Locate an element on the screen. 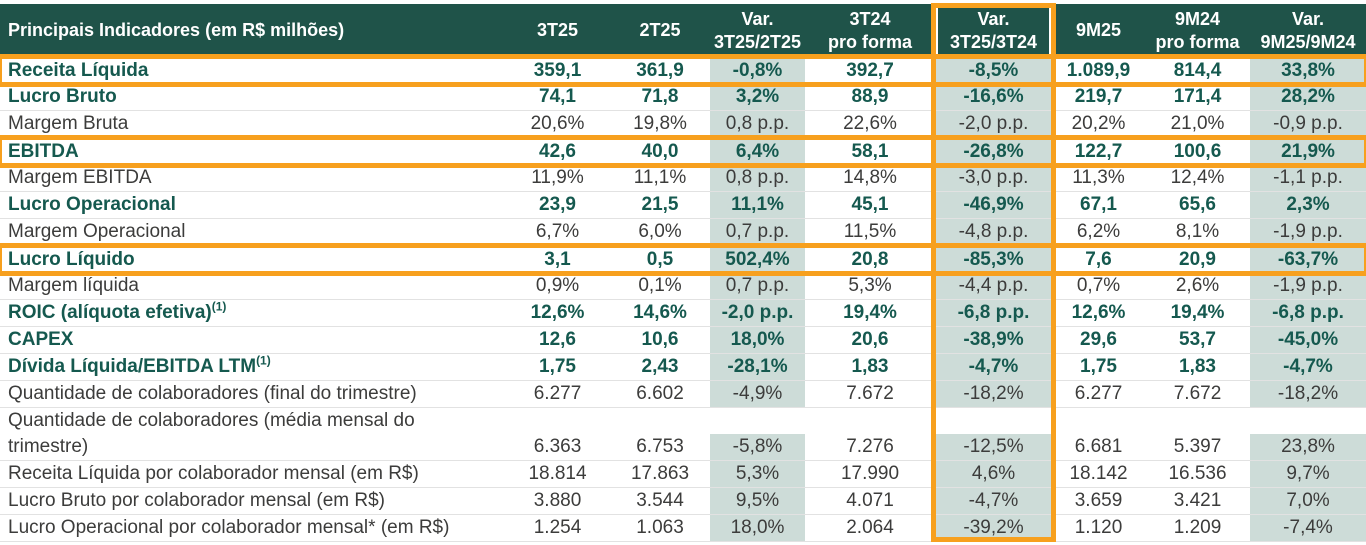 The height and width of the screenshot is (545, 1366). cell-value: -12,5% is located at coordinates (993, 447).